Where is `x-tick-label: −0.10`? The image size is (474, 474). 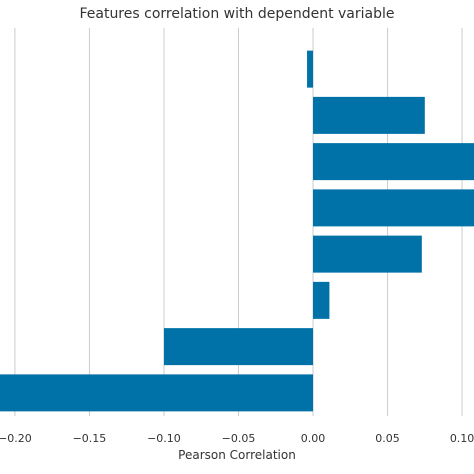
x-tick-label: −0.10 is located at coordinates (164, 438).